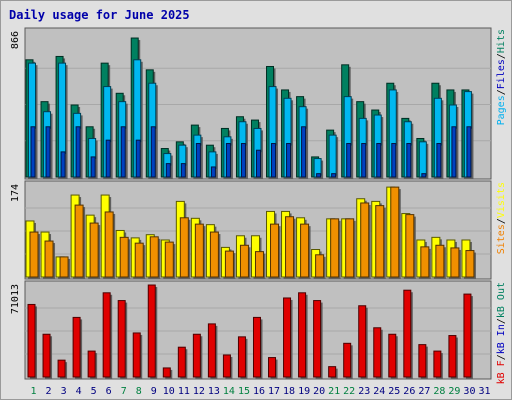  What do you see at coordinates (409, 391) in the screenshot?
I see `x-tick-label-26: 26` at bounding box center [409, 391].